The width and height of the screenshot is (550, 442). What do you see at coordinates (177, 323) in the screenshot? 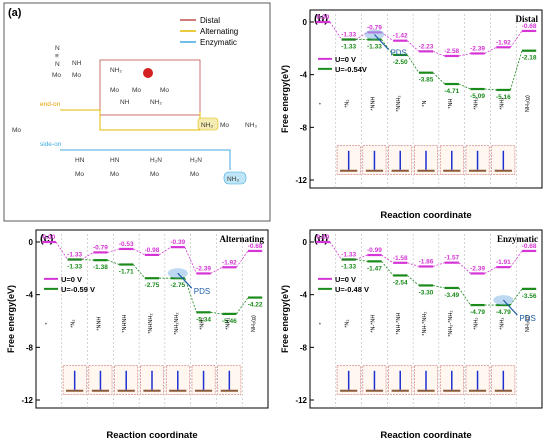
I see `category-label: *NH₂NH₂` at bounding box center [177, 323].